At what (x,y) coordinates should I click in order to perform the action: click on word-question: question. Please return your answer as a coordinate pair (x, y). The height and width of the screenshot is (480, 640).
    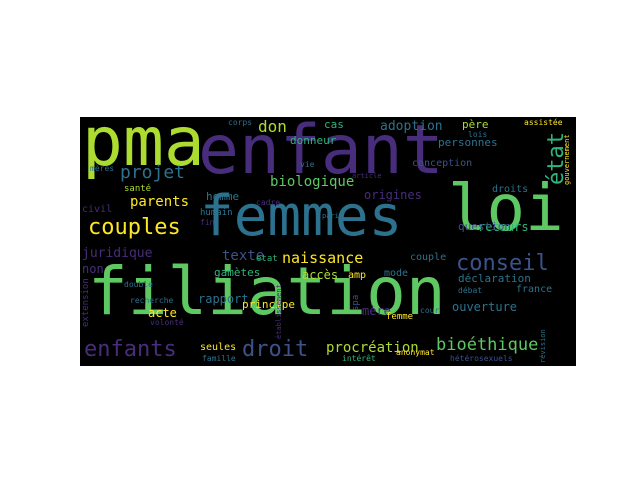
    Looking at the image, I should click on (484, 226).